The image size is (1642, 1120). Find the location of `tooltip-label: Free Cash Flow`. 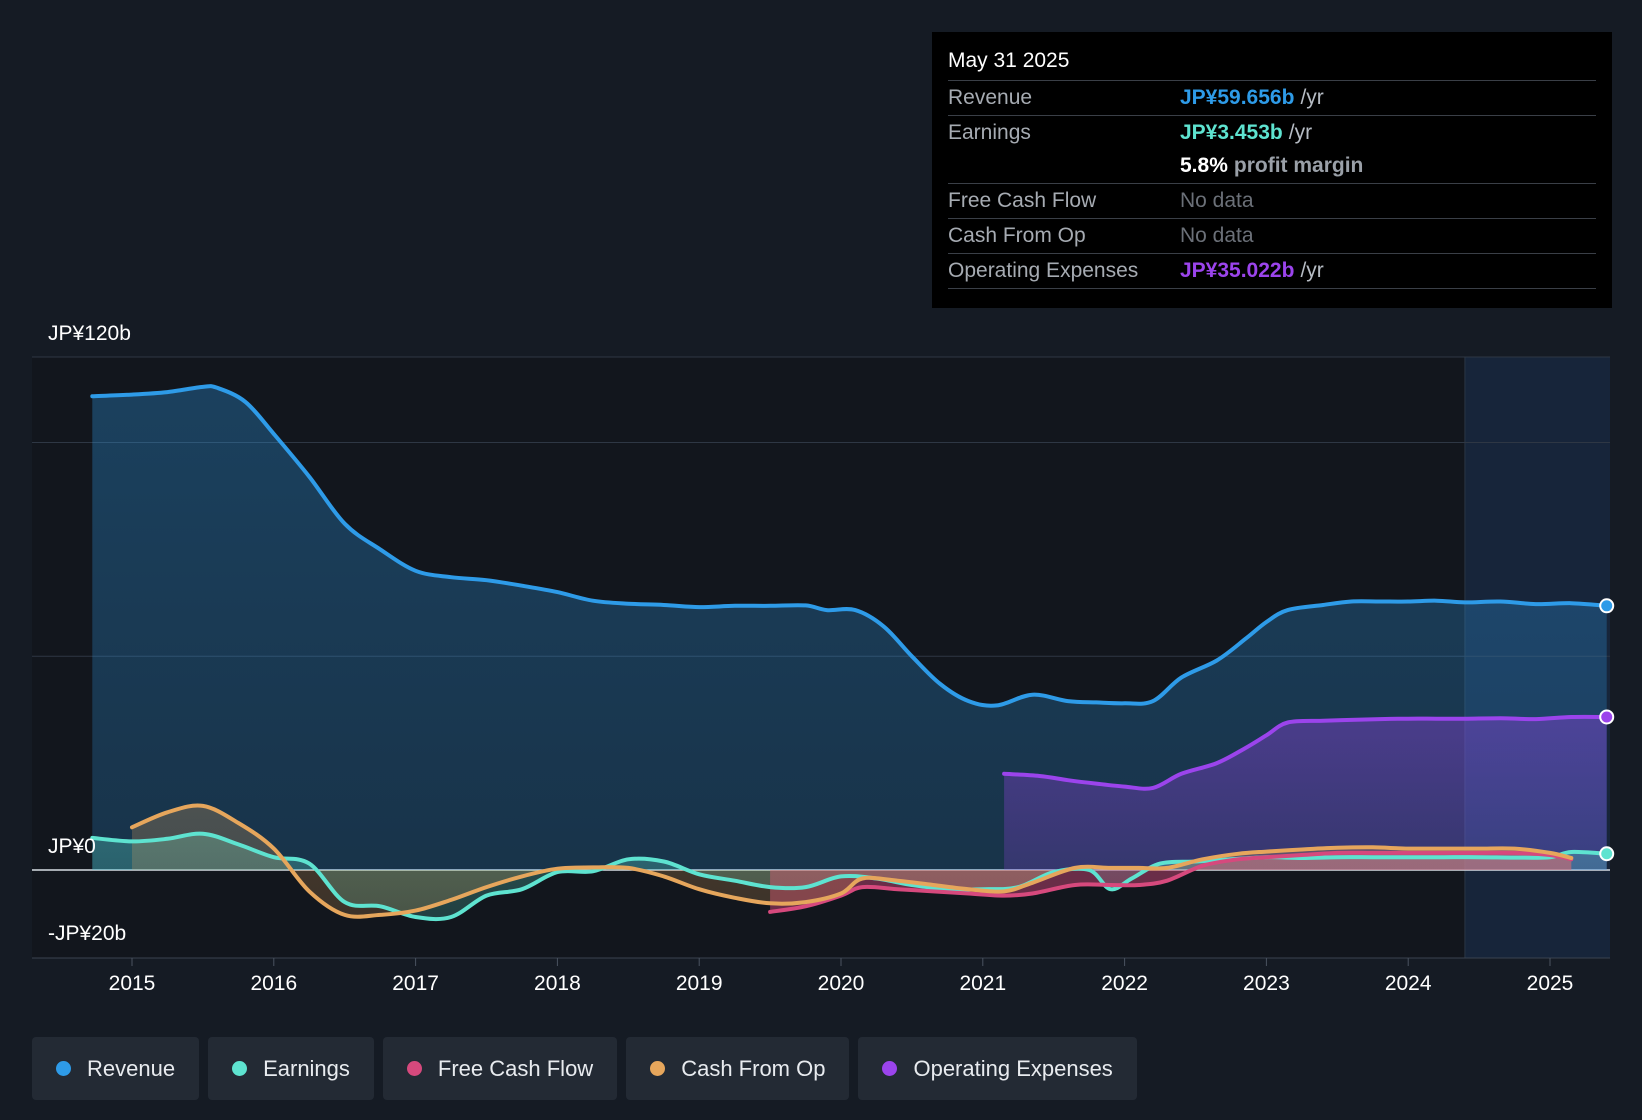

tooltip-label: Free Cash Flow is located at coordinates (1022, 200).